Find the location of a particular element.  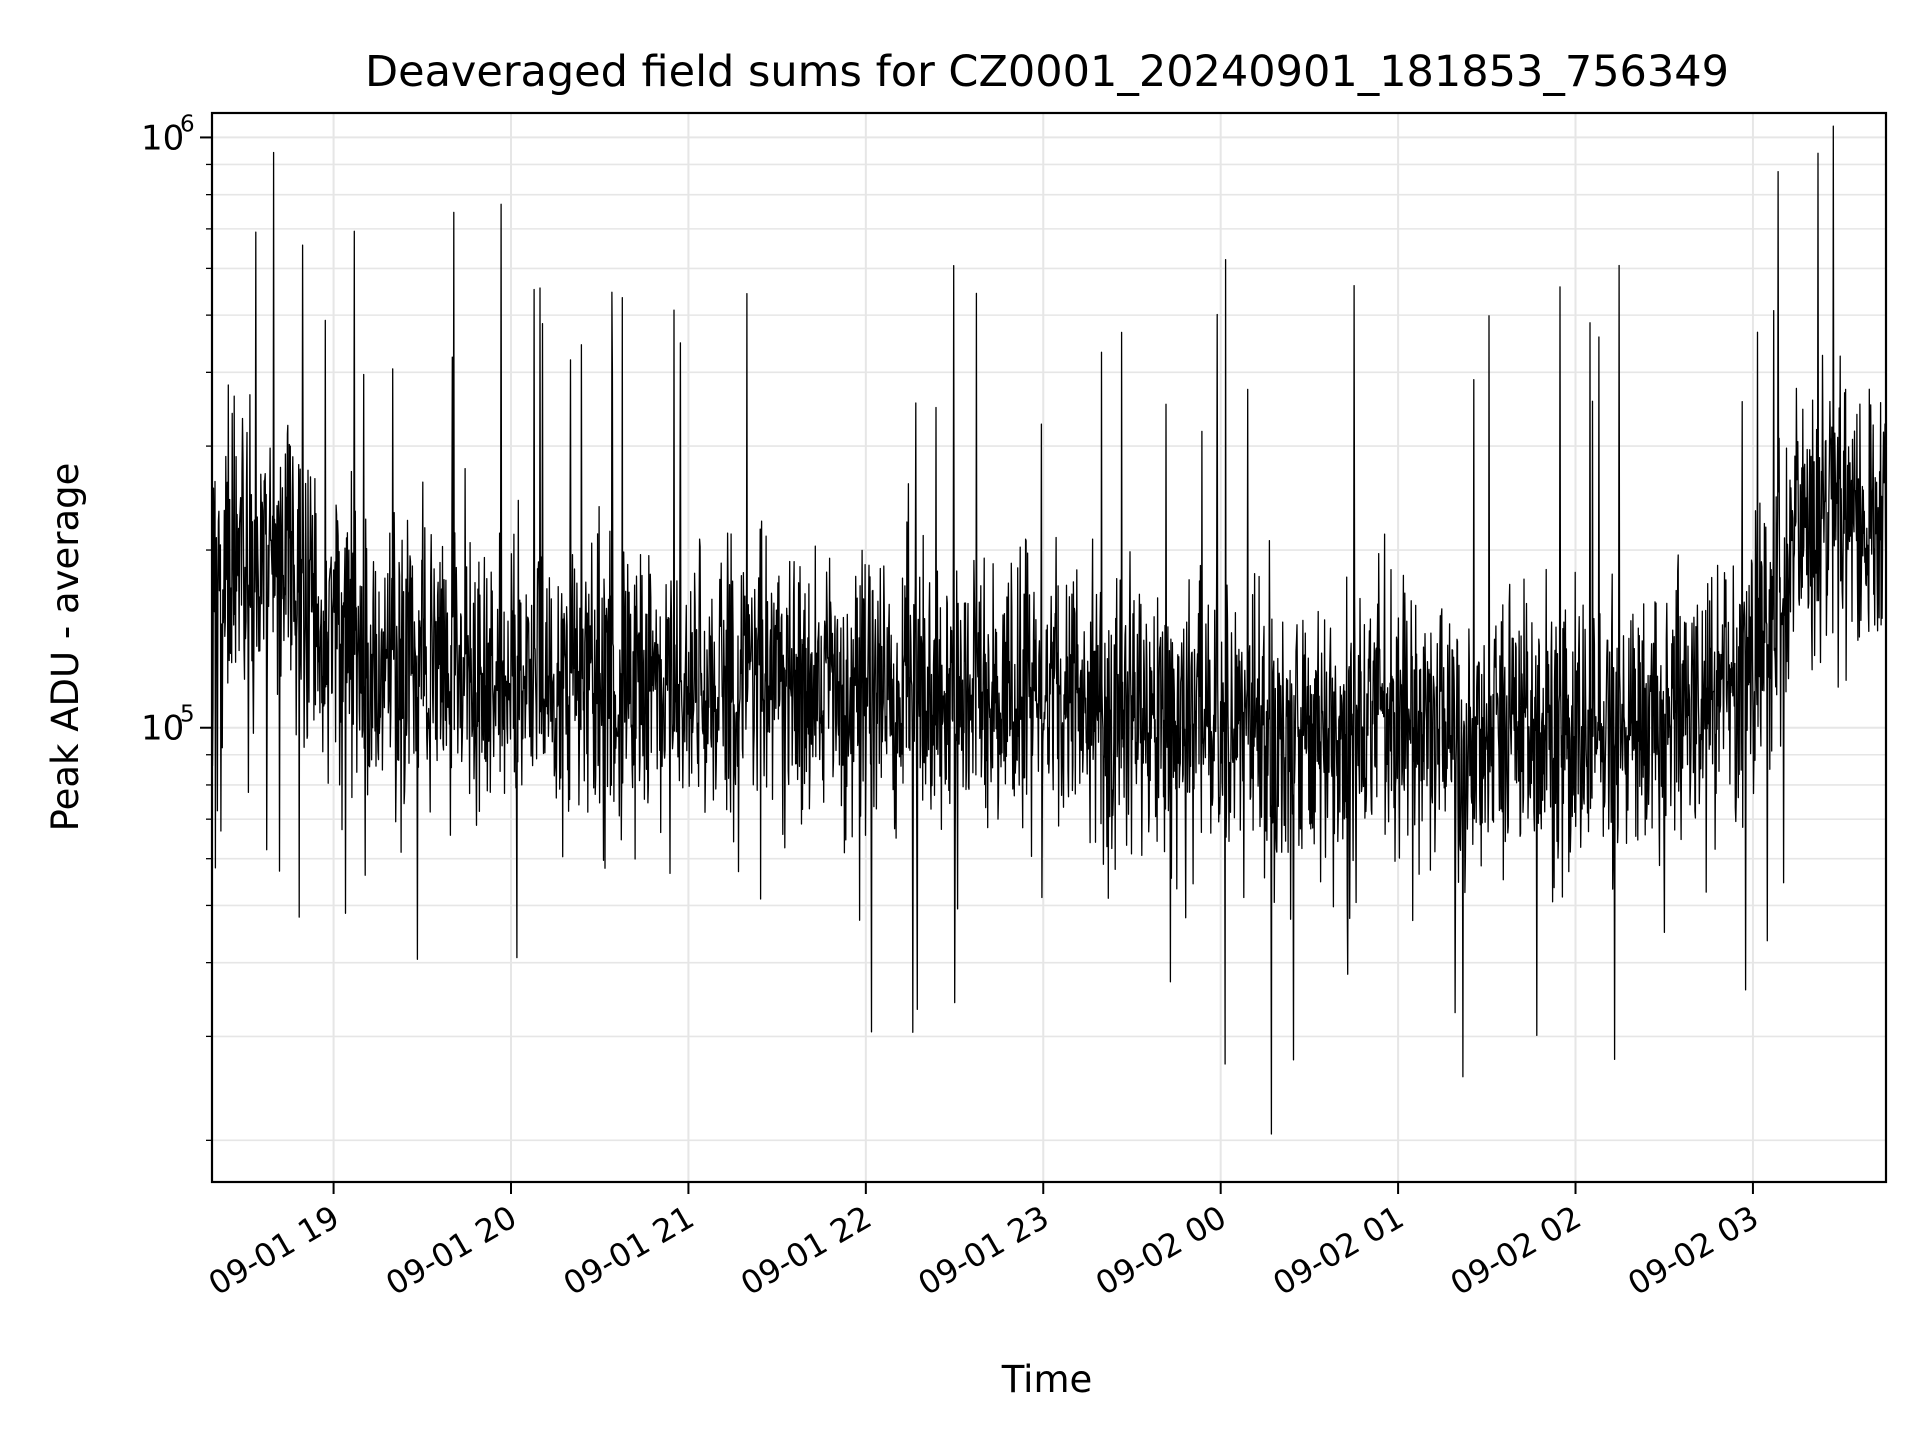

y-tick-exponent: 6 is located at coordinates (187, 124).